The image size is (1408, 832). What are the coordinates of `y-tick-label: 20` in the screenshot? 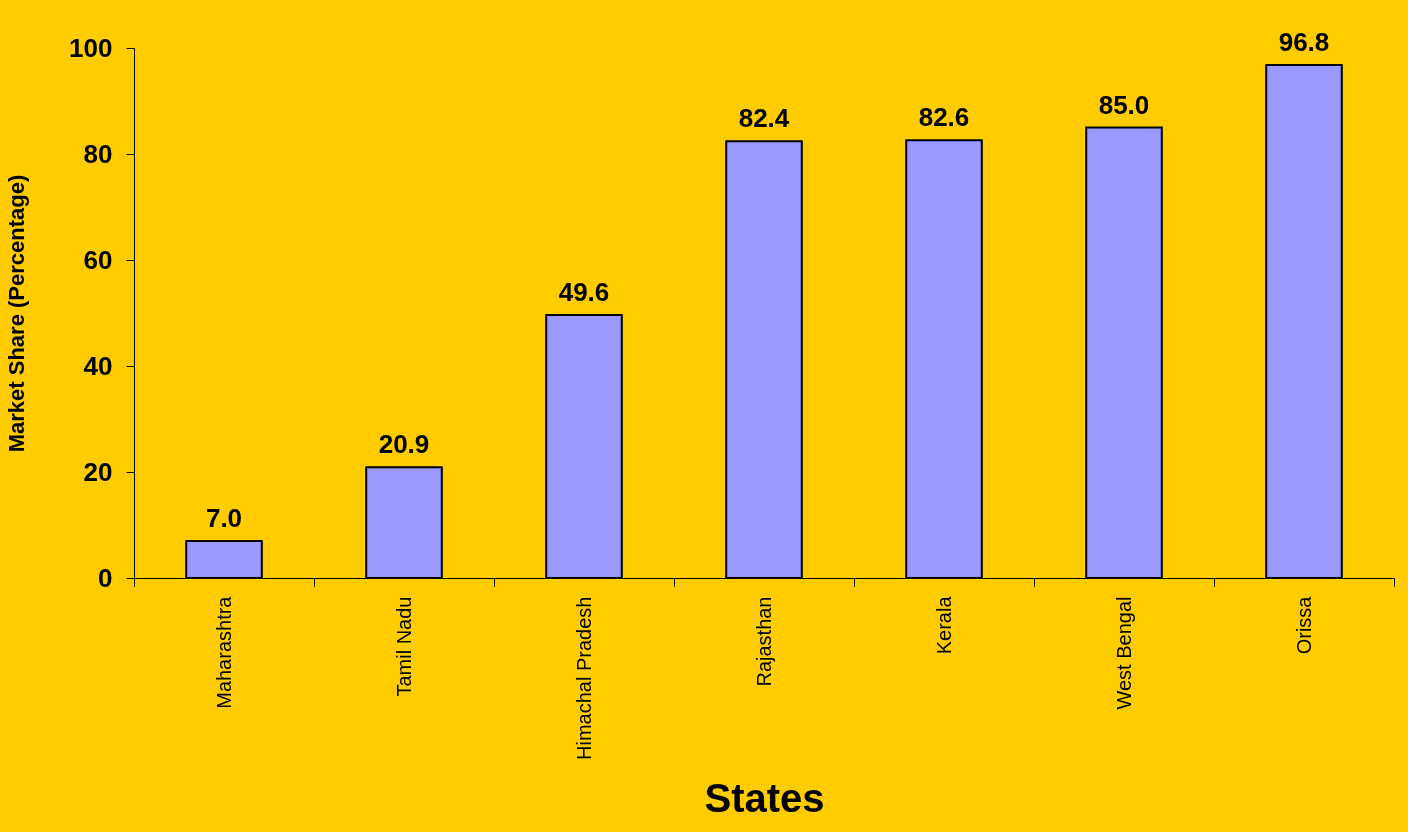 It's located at (98, 471).